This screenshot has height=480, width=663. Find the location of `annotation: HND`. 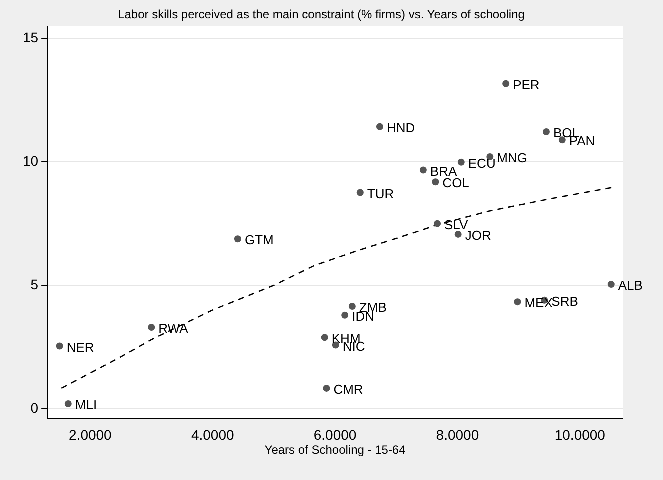

annotation: HND is located at coordinates (401, 128).